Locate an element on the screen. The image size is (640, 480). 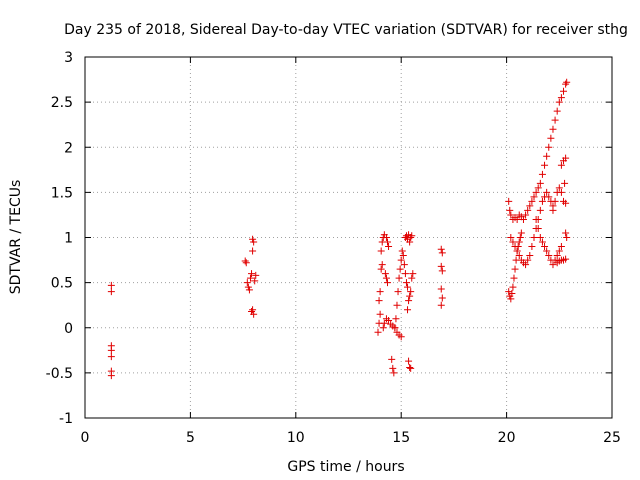
y-tick-labels: -1 -0.5 0 0.5 1 1.5 2 2.5 3 is located at coordinates (59, 238).